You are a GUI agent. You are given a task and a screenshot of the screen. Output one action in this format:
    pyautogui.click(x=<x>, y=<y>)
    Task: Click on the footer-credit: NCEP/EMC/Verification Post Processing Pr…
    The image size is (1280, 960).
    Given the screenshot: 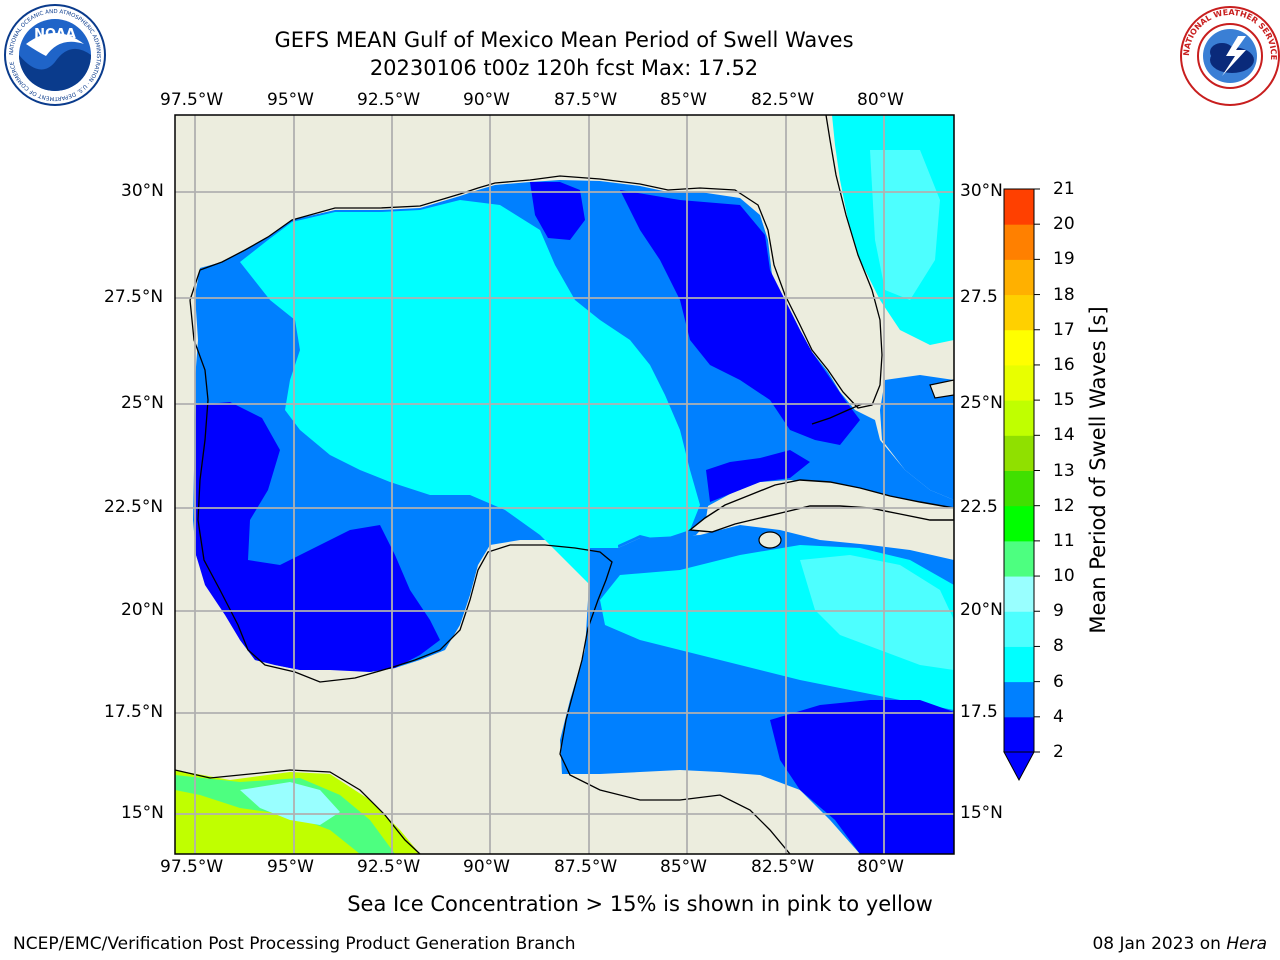 What is the action you would take?
    pyautogui.click(x=294, y=944)
    